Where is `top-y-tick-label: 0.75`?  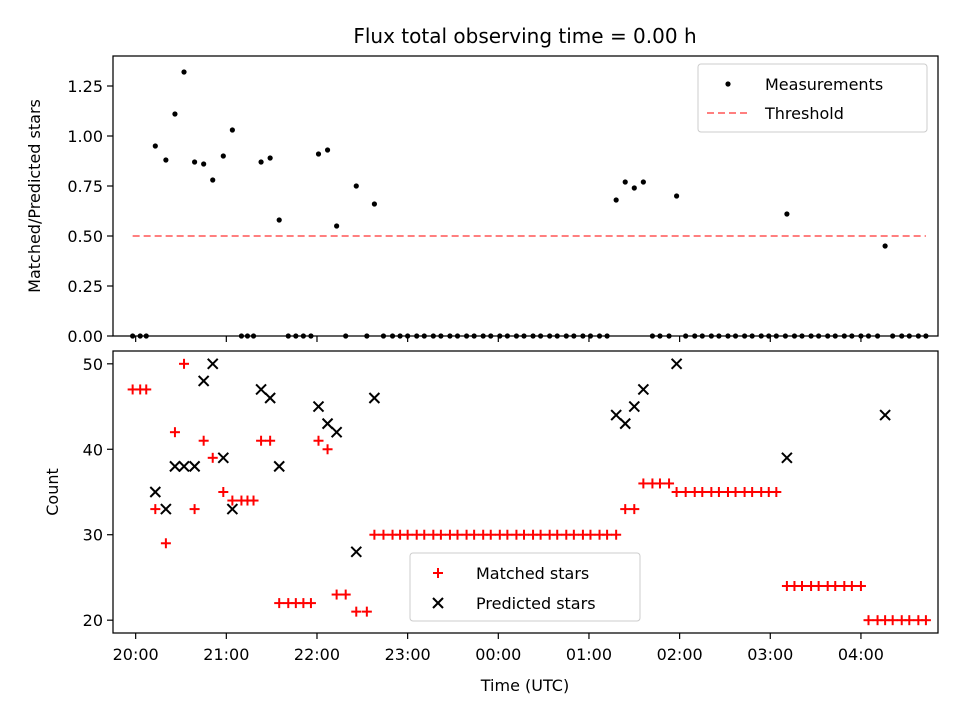
top-y-tick-label: 0.75 is located at coordinates (85, 186).